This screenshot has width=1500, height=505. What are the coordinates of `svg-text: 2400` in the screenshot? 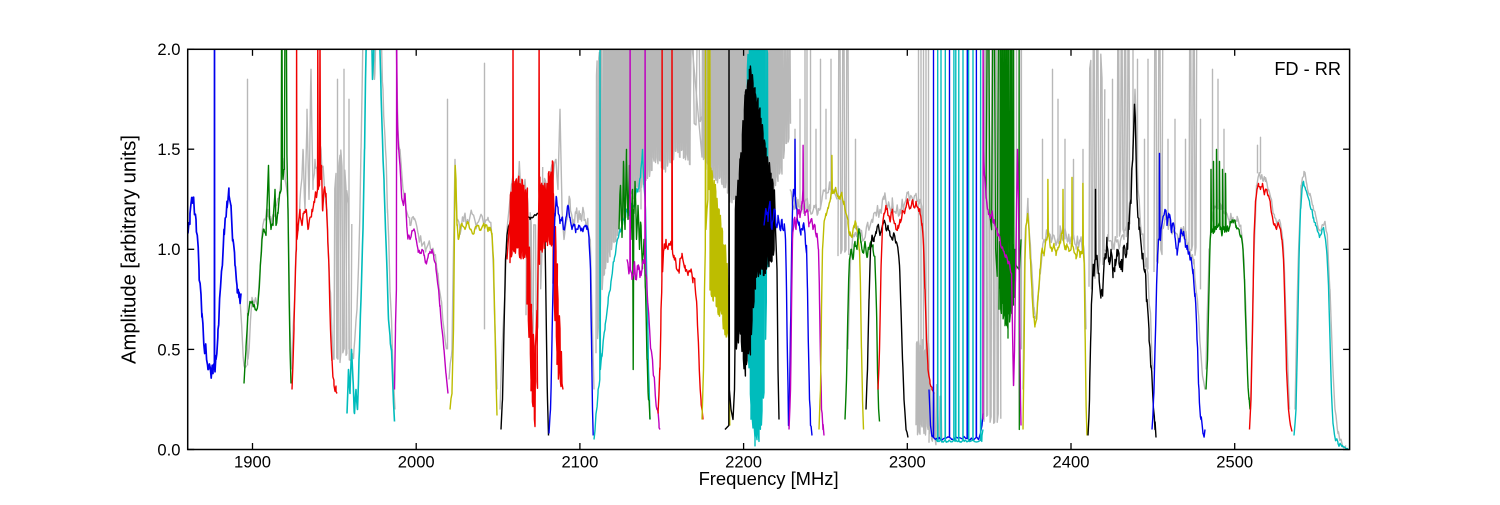 It's located at (1071, 462).